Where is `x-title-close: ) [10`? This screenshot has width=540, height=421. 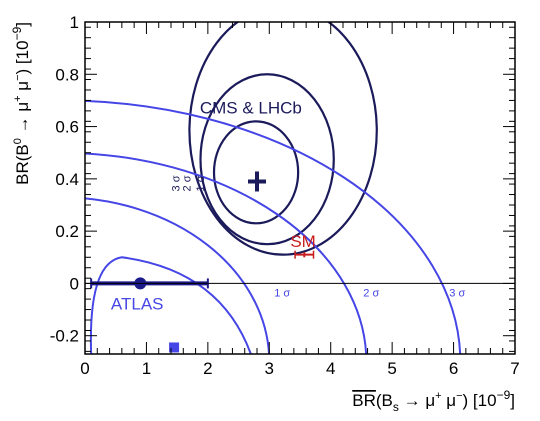
x-title-close: ) [10 is located at coordinates (480, 400).